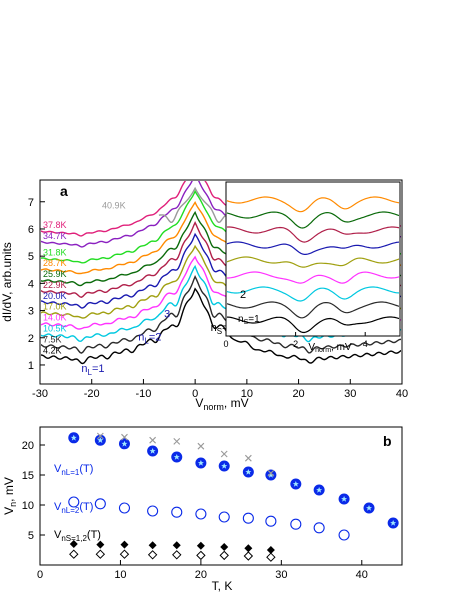 The image size is (460, 595). I want to click on a-y-tick-label: 5, so click(31, 257).